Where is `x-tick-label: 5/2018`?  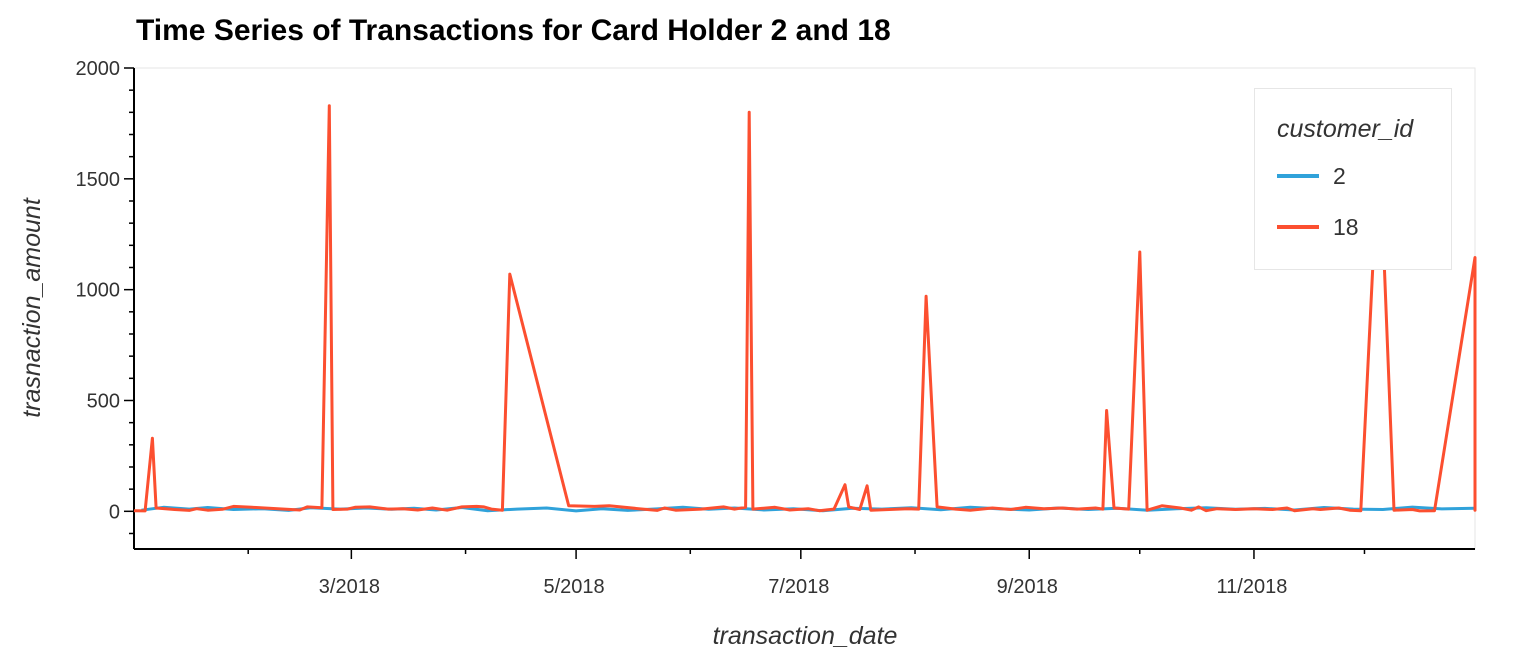 x-tick-label: 5/2018 is located at coordinates (574, 587).